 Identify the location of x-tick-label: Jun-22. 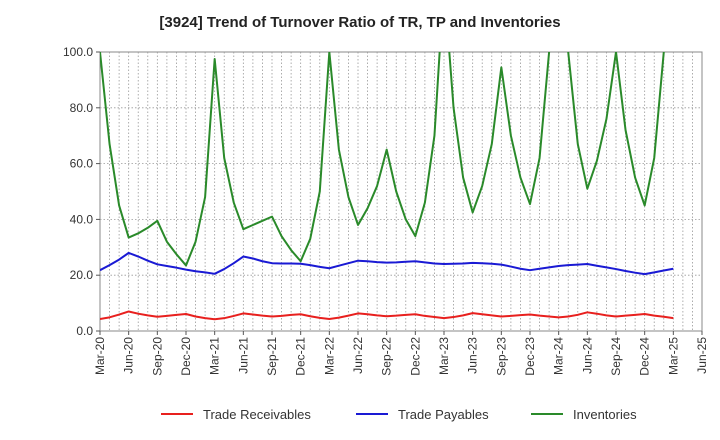
(358, 355).